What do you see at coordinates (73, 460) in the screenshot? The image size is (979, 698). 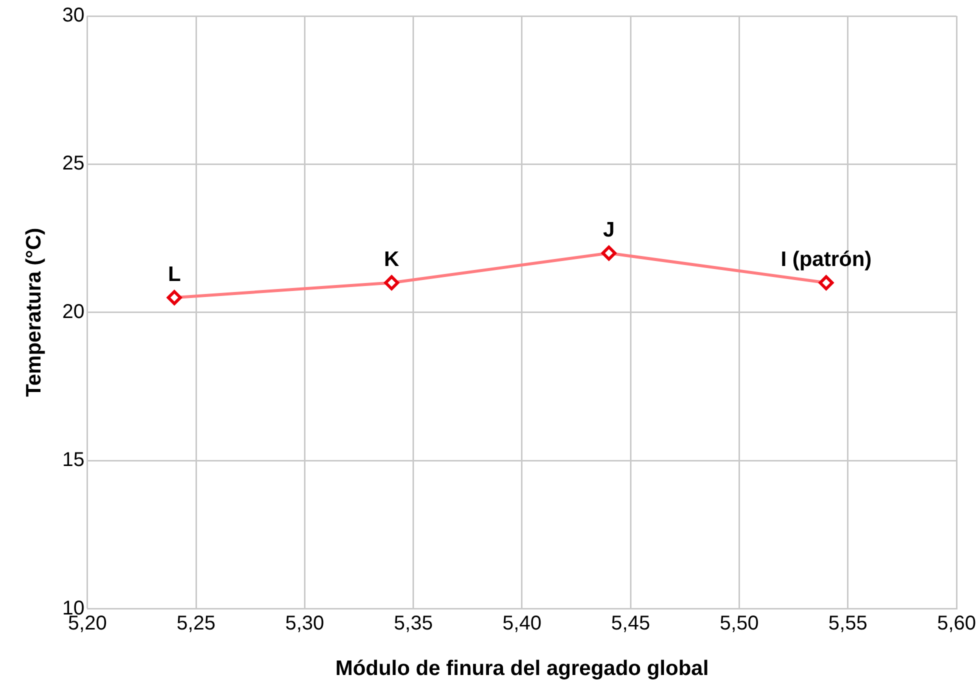 I see `y-tick-label: 15` at bounding box center [73, 460].